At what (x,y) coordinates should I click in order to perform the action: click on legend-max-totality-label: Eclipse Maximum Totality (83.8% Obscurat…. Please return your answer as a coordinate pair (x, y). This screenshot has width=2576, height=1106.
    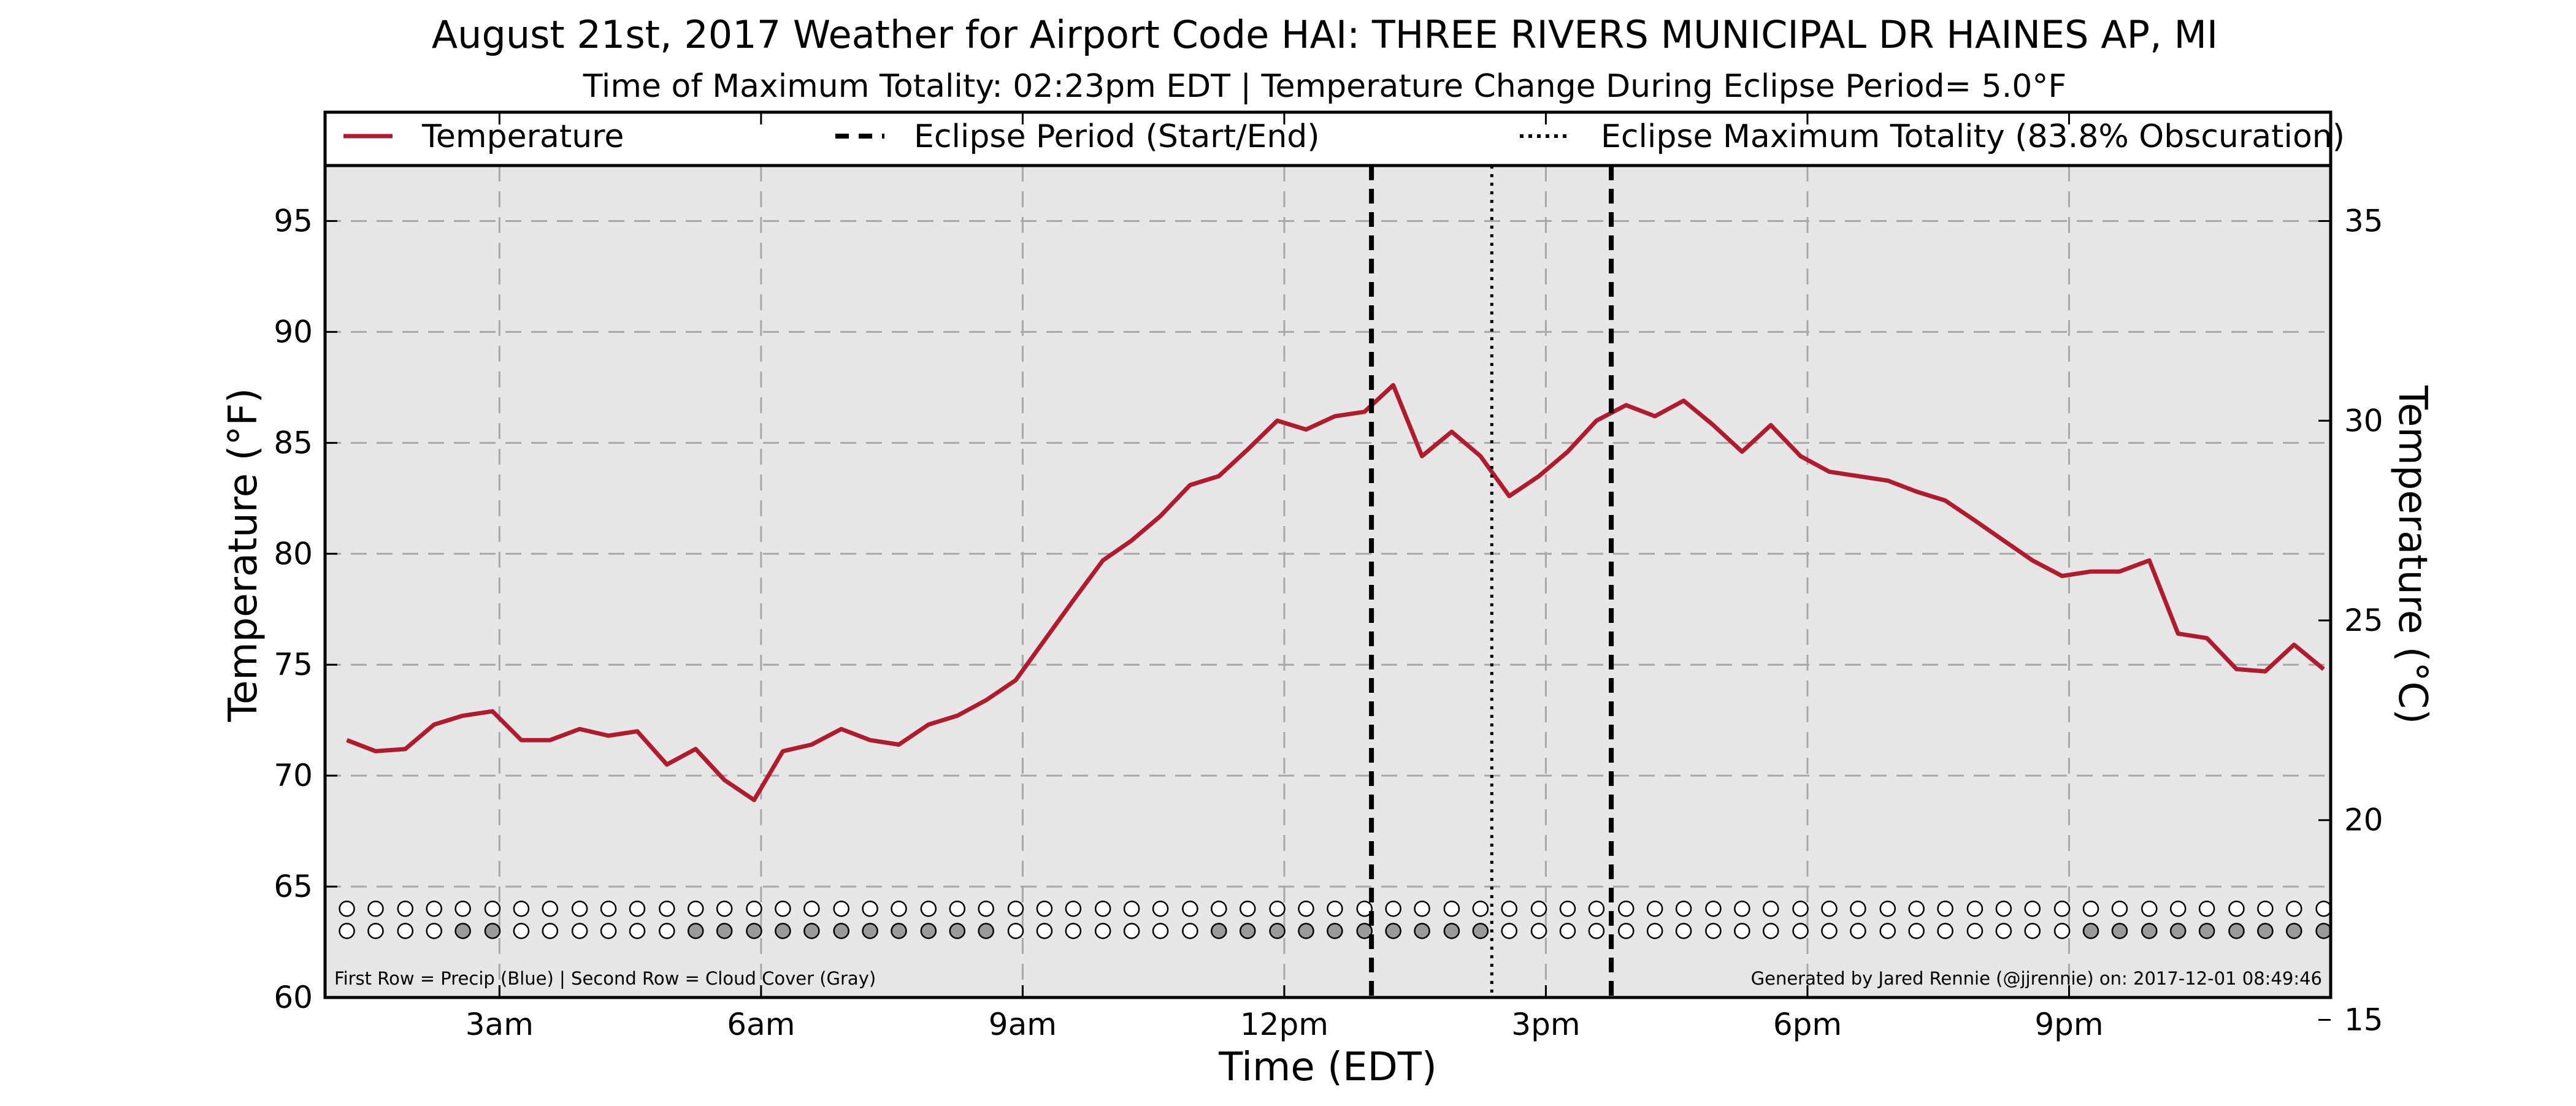
    Looking at the image, I should click on (1973, 136).